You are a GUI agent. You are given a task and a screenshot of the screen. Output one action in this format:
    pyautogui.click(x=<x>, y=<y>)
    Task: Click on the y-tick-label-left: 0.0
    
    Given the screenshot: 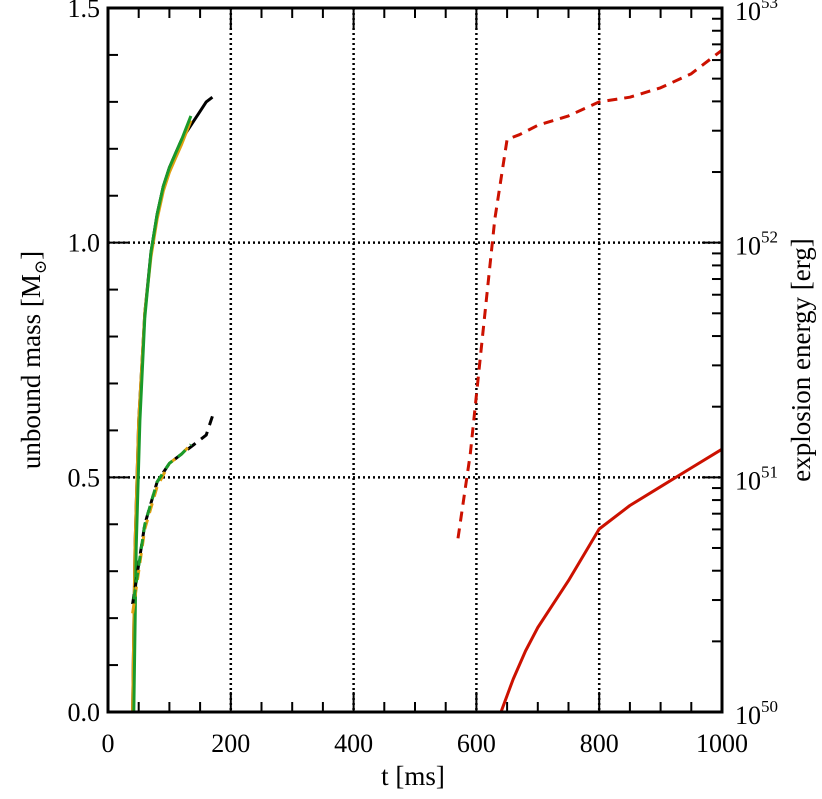 What is the action you would take?
    pyautogui.click(x=84, y=712)
    